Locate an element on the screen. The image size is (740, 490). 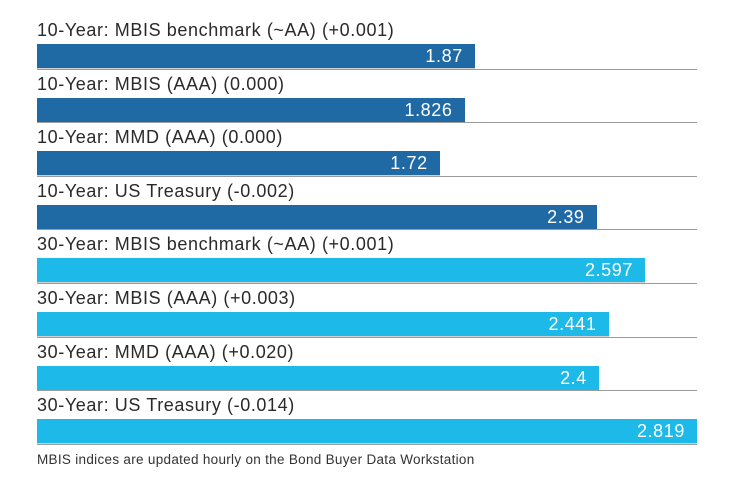
bar-track: 2.441 is located at coordinates (367, 323).